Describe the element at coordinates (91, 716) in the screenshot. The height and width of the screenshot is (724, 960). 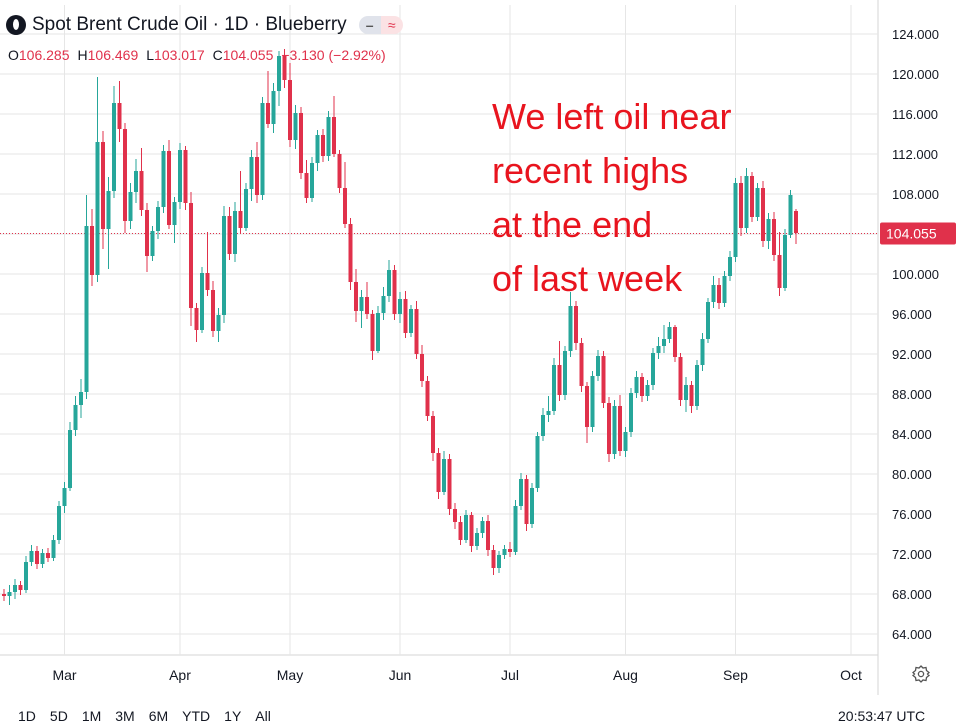
I see `range-button-1m: 1M` at that location.